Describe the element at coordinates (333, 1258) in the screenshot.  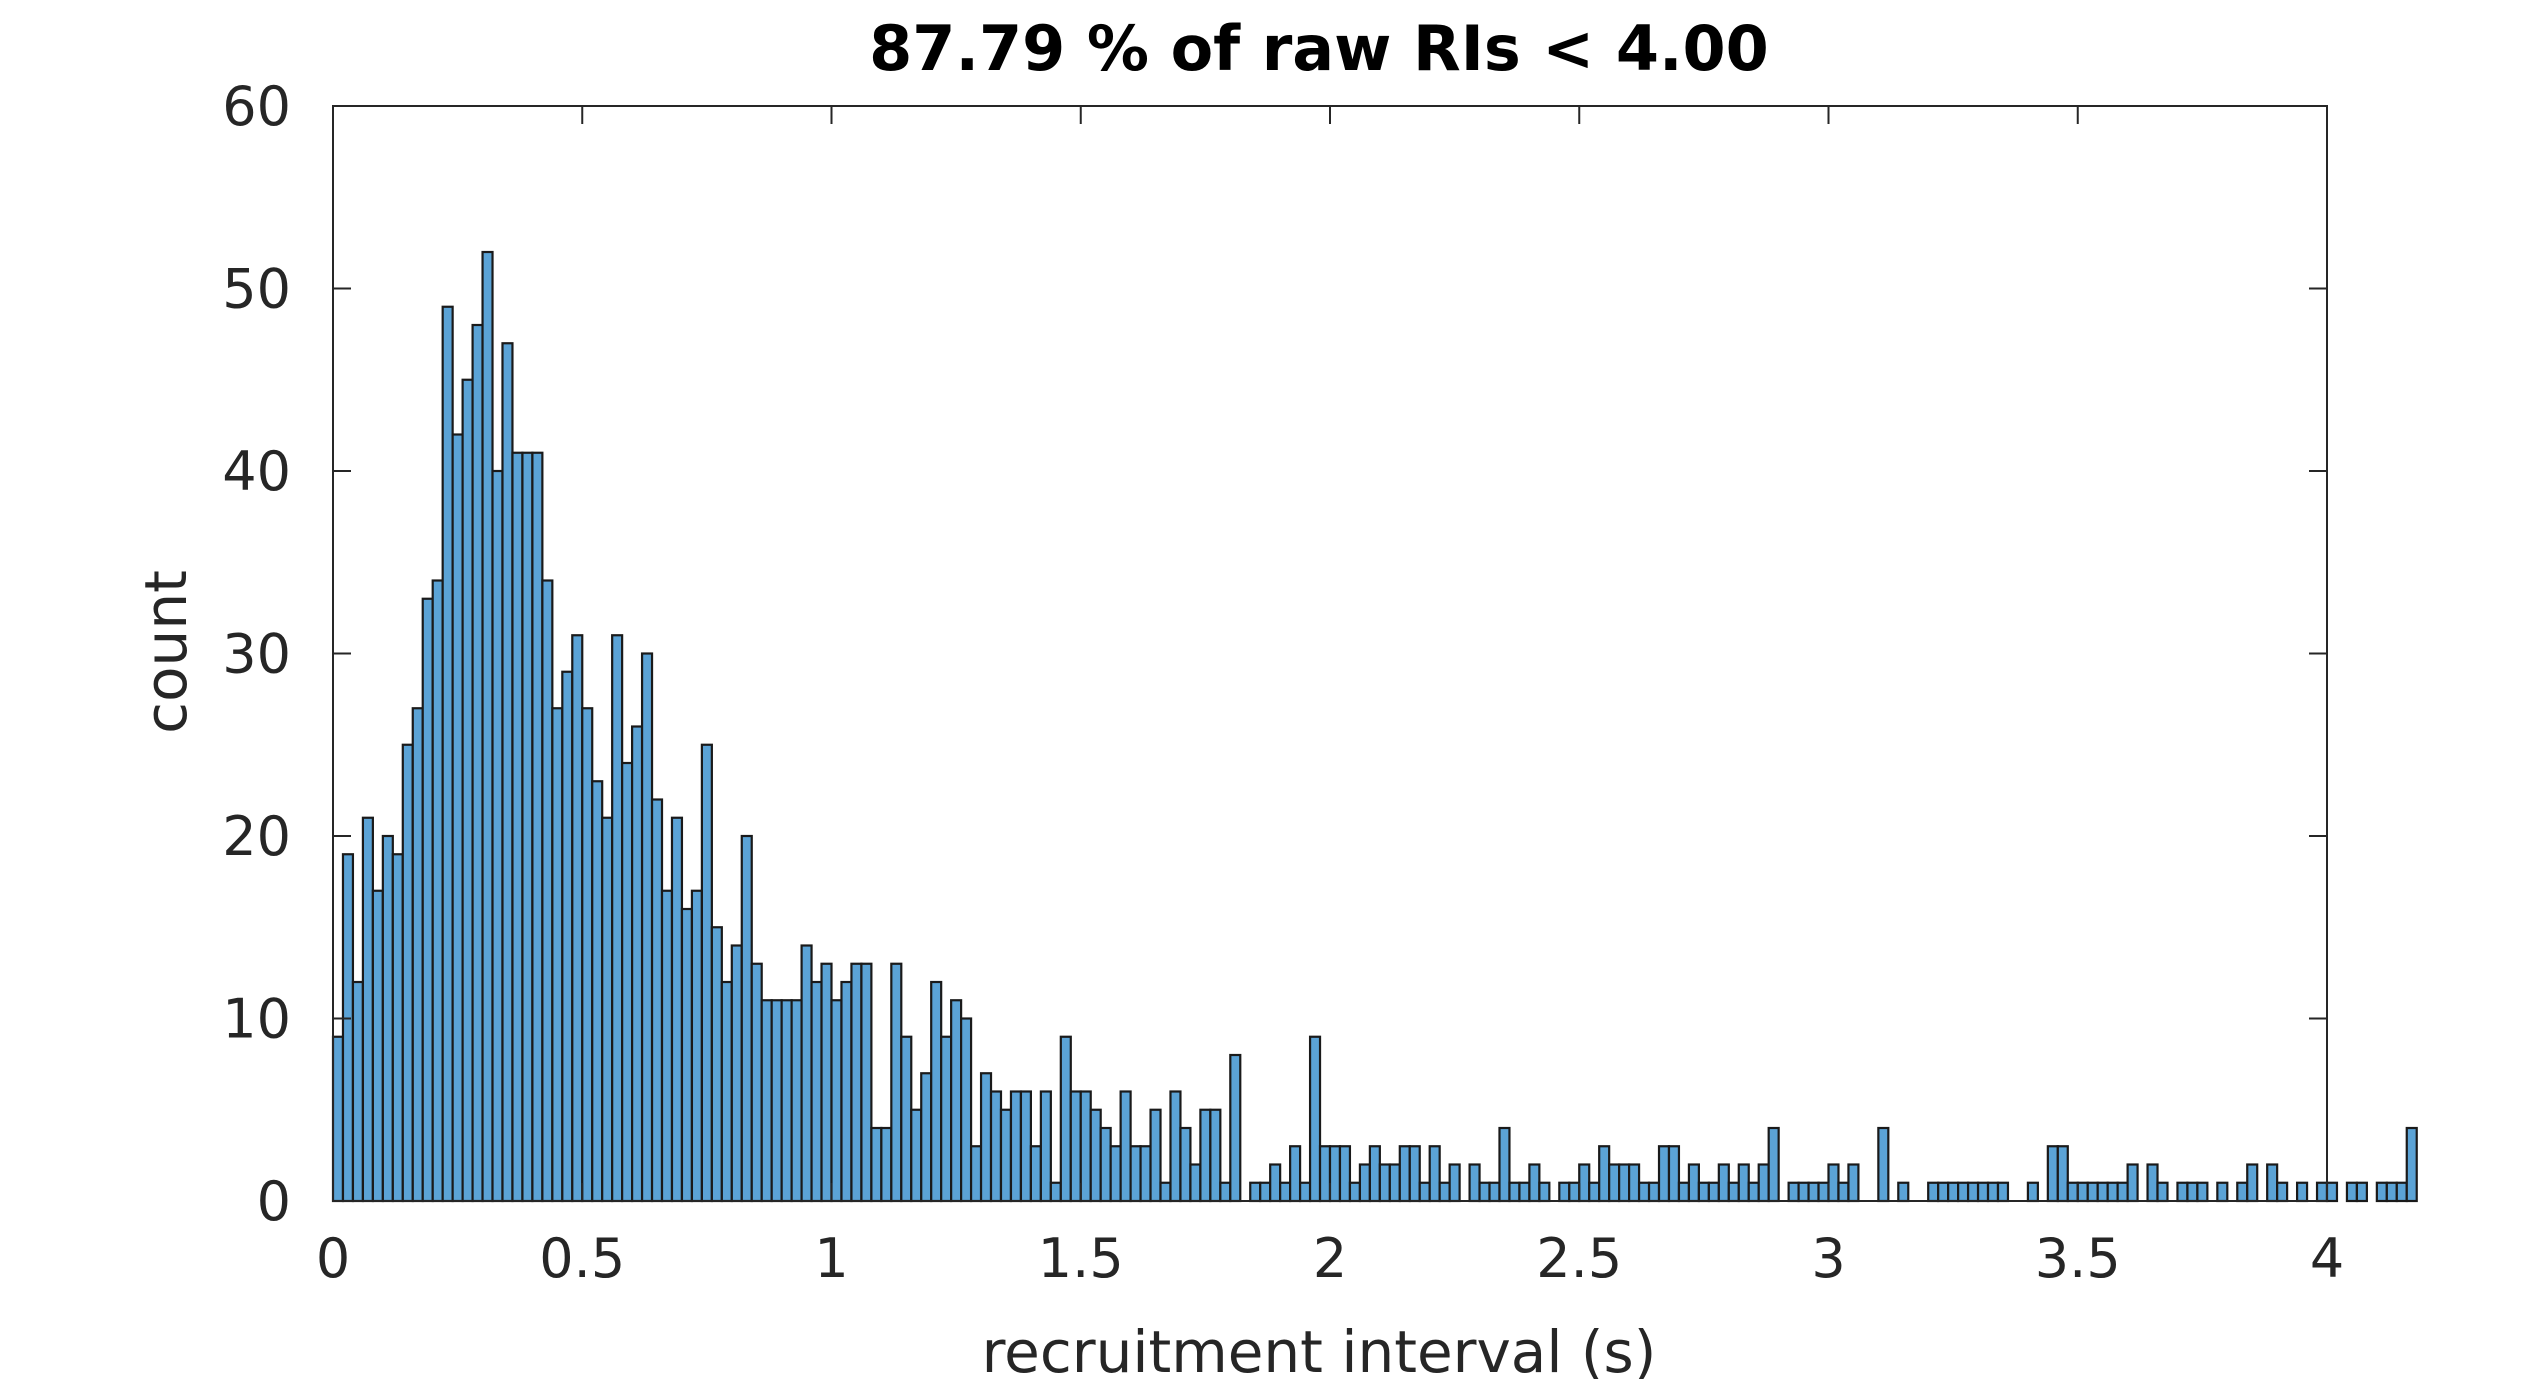
I see `x-tick-label: 0` at that location.